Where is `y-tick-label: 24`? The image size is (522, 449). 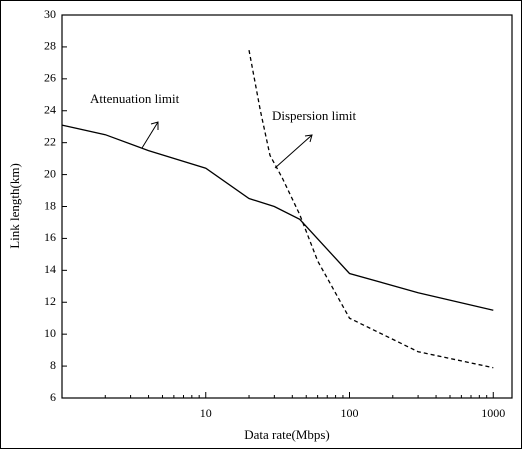
y-tick-label: 24 is located at coordinates (50, 110).